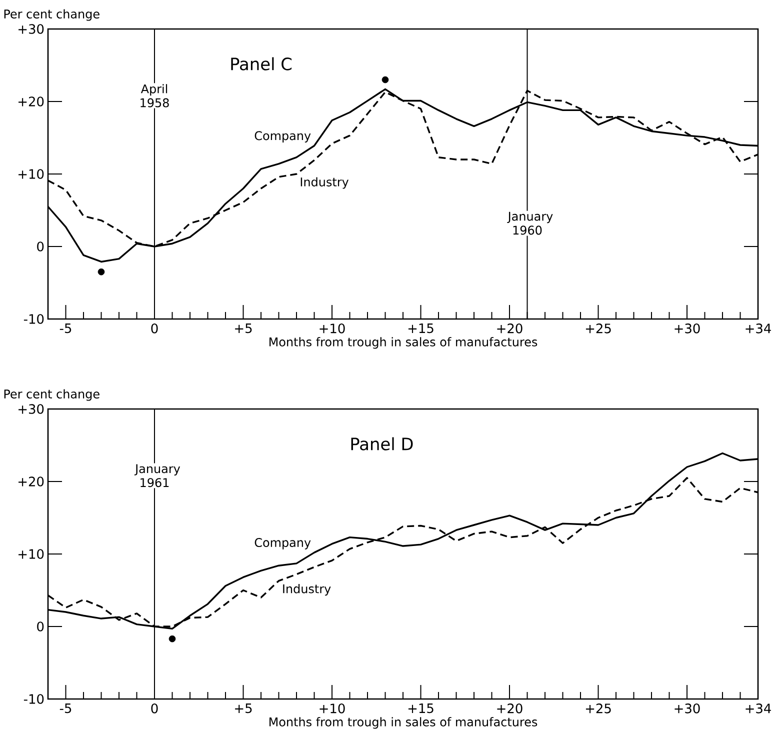 The image size is (781, 734). What do you see at coordinates (154, 96) in the screenshot?
I see `ref-line-label: April 1958` at bounding box center [154, 96].